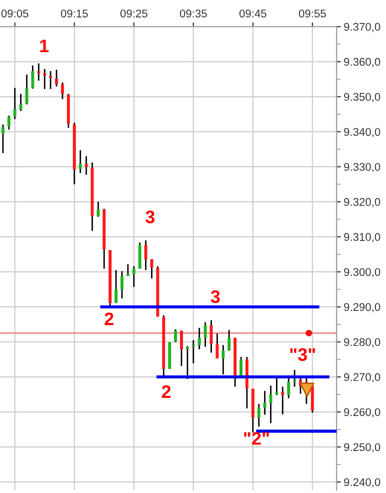  What do you see at coordinates (256, 438) in the screenshot?
I see `annotation: "2"` at bounding box center [256, 438].